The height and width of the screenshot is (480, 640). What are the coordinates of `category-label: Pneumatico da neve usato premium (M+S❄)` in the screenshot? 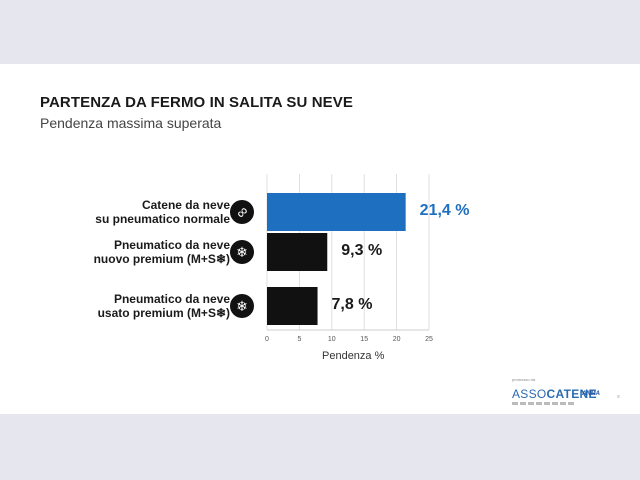 It's located at (120, 306).